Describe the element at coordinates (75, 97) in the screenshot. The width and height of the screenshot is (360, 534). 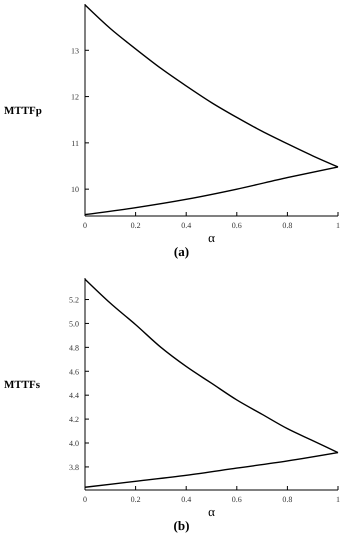
I see `y-tick-label: 12` at that location.